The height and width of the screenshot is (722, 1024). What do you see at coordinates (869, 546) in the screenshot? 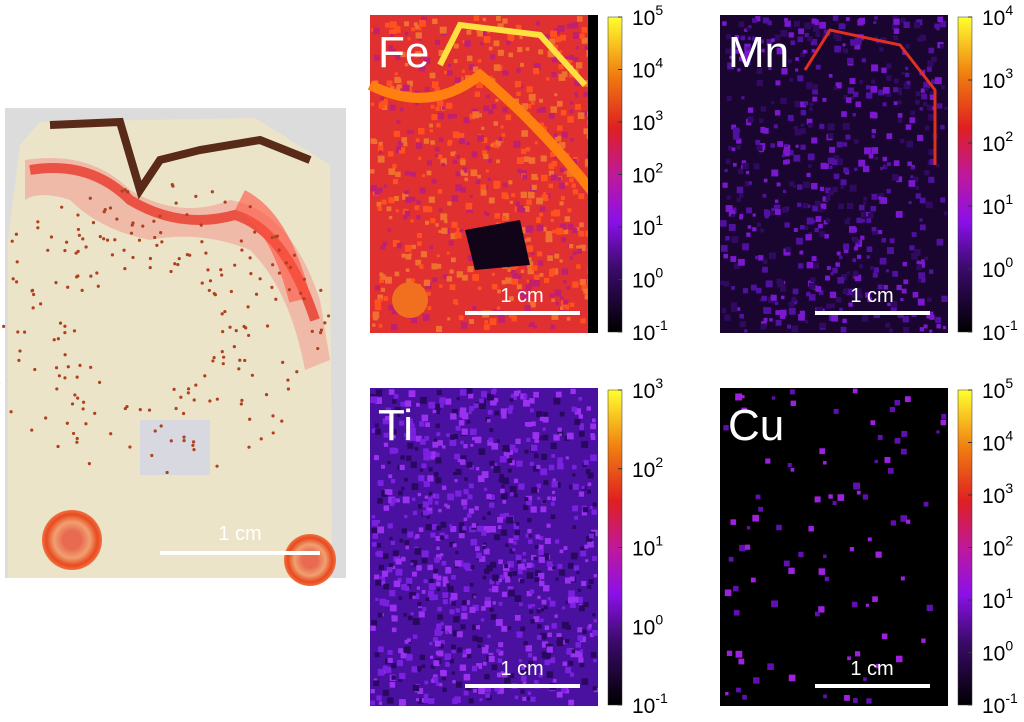
I see `element-map: Cu 1 cm 10⁵ 10⁴ 10³ 10² 10¹ 10⁰ 10⁻¹` at bounding box center [869, 546].